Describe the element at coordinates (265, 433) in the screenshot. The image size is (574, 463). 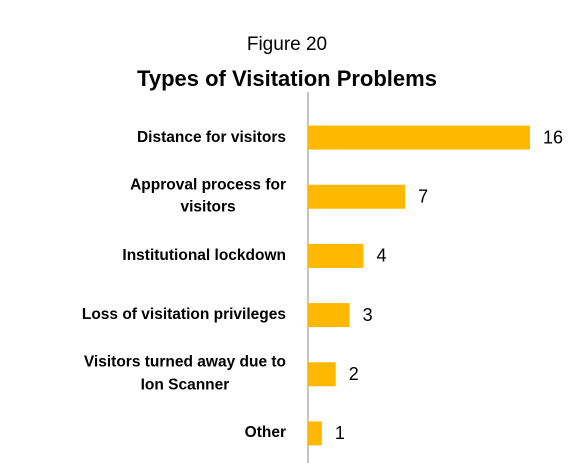
I see `category-label: Other` at that location.